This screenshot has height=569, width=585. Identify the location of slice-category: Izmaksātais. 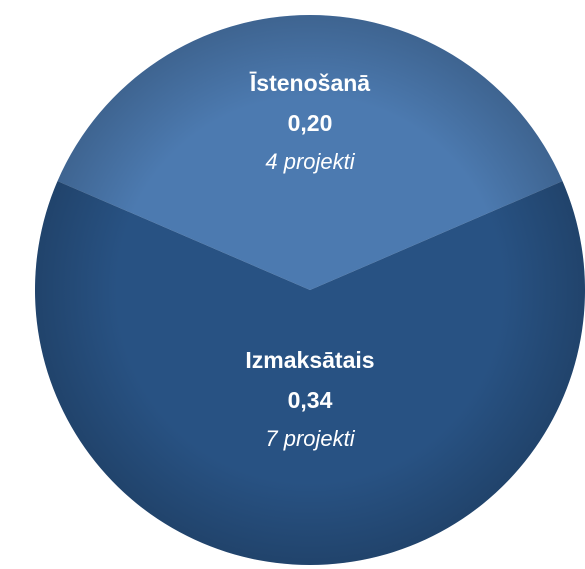
(309, 360).